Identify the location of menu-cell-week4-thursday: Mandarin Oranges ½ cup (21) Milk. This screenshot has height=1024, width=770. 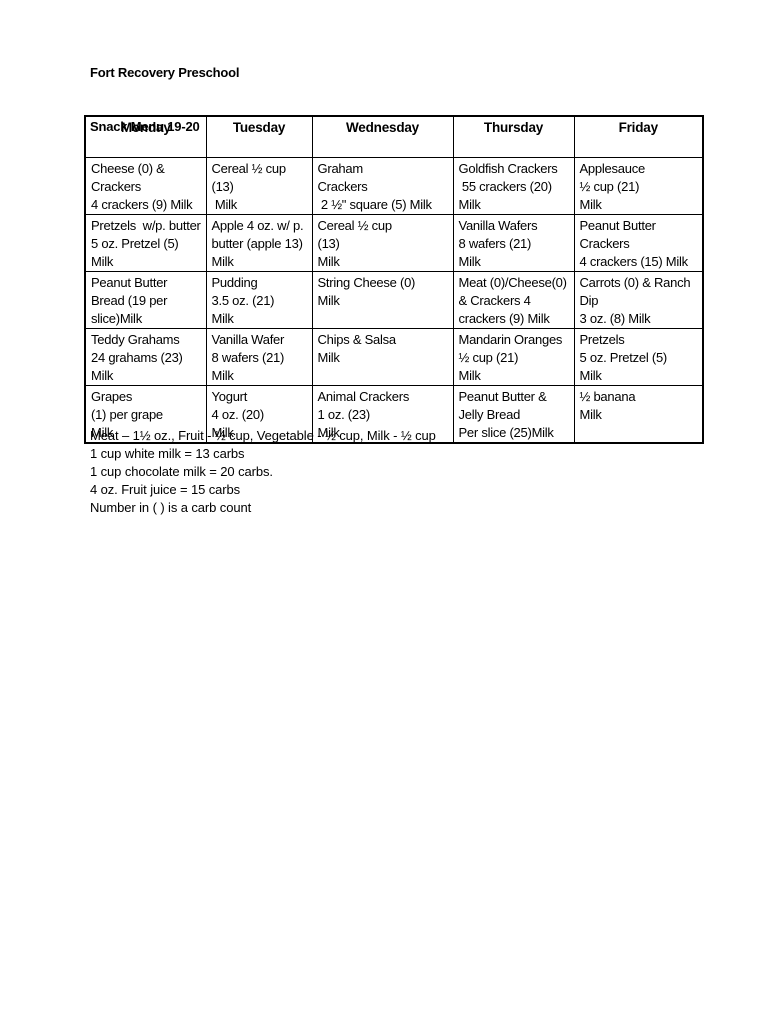
(513, 357).